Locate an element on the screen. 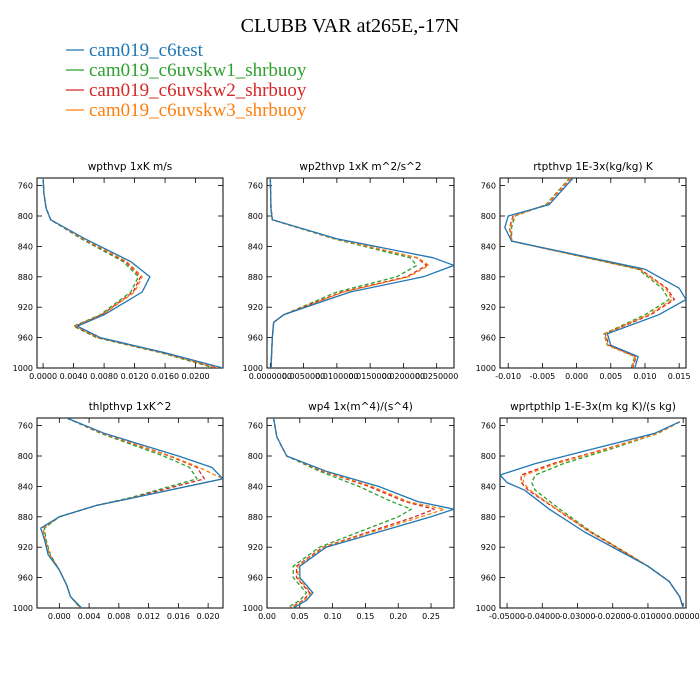  x-tick-label: 0.016 is located at coordinates (178, 616).